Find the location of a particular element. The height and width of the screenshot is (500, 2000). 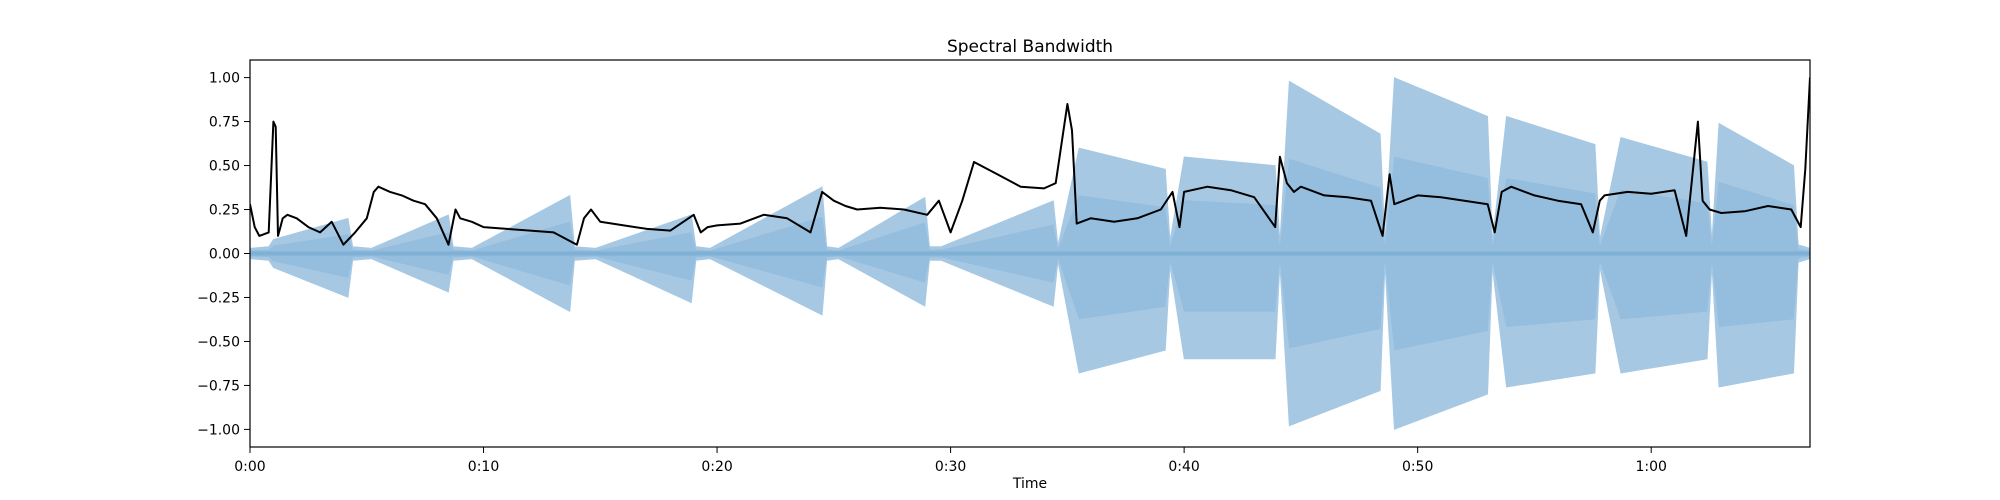

x-tick-label: 1:00 is located at coordinates (1650, 467).